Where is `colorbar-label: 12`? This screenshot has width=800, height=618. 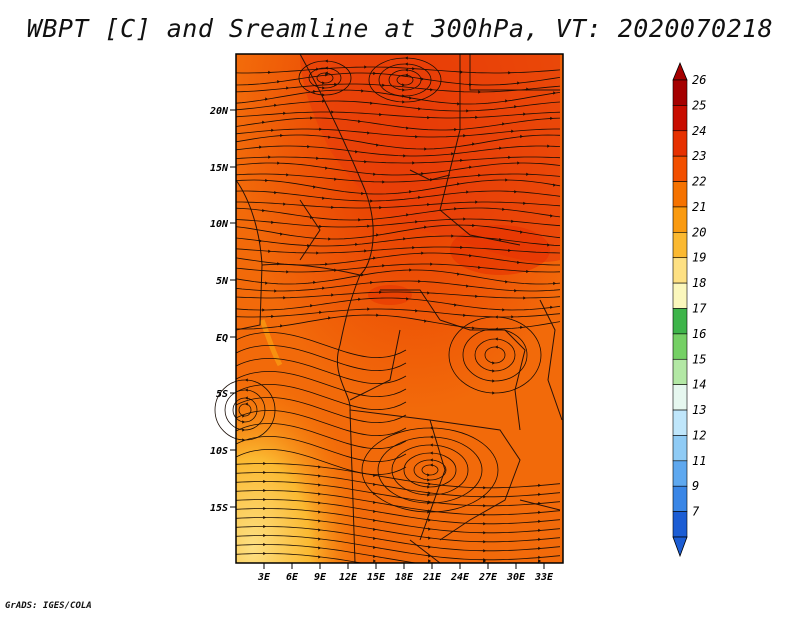
colorbar-label: 12 is located at coordinates (699, 435).